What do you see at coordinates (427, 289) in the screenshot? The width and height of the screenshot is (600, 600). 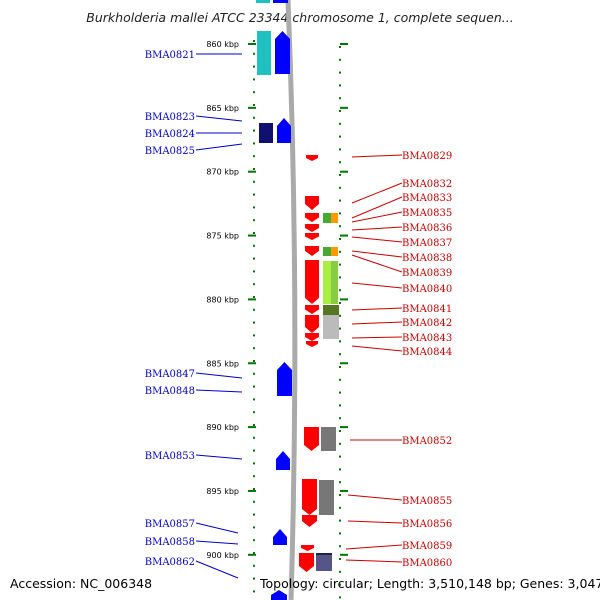 I see `gene-label-right: BMA0840` at bounding box center [427, 289].